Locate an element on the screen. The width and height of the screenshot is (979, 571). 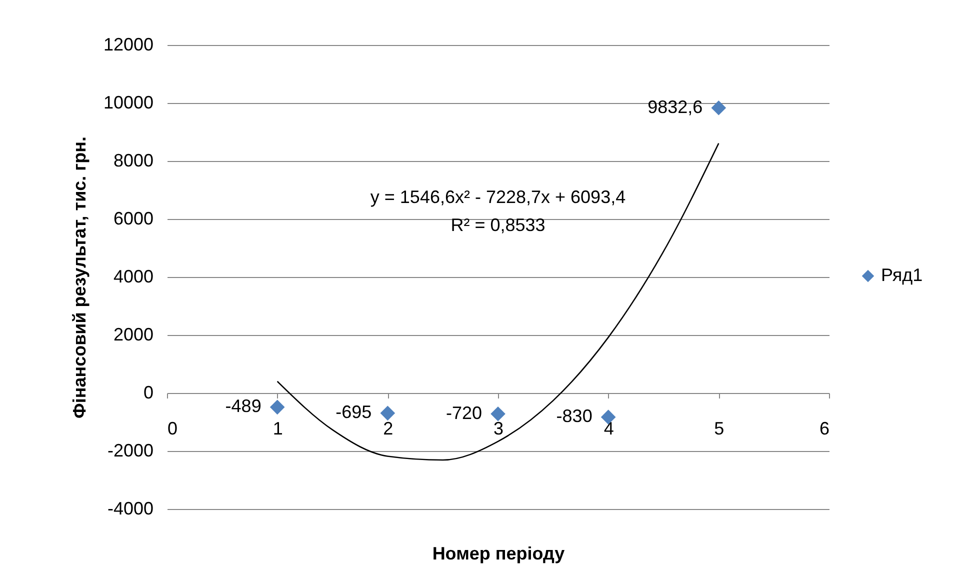
x-axis-title: Номер періоду is located at coordinates (498, 554).